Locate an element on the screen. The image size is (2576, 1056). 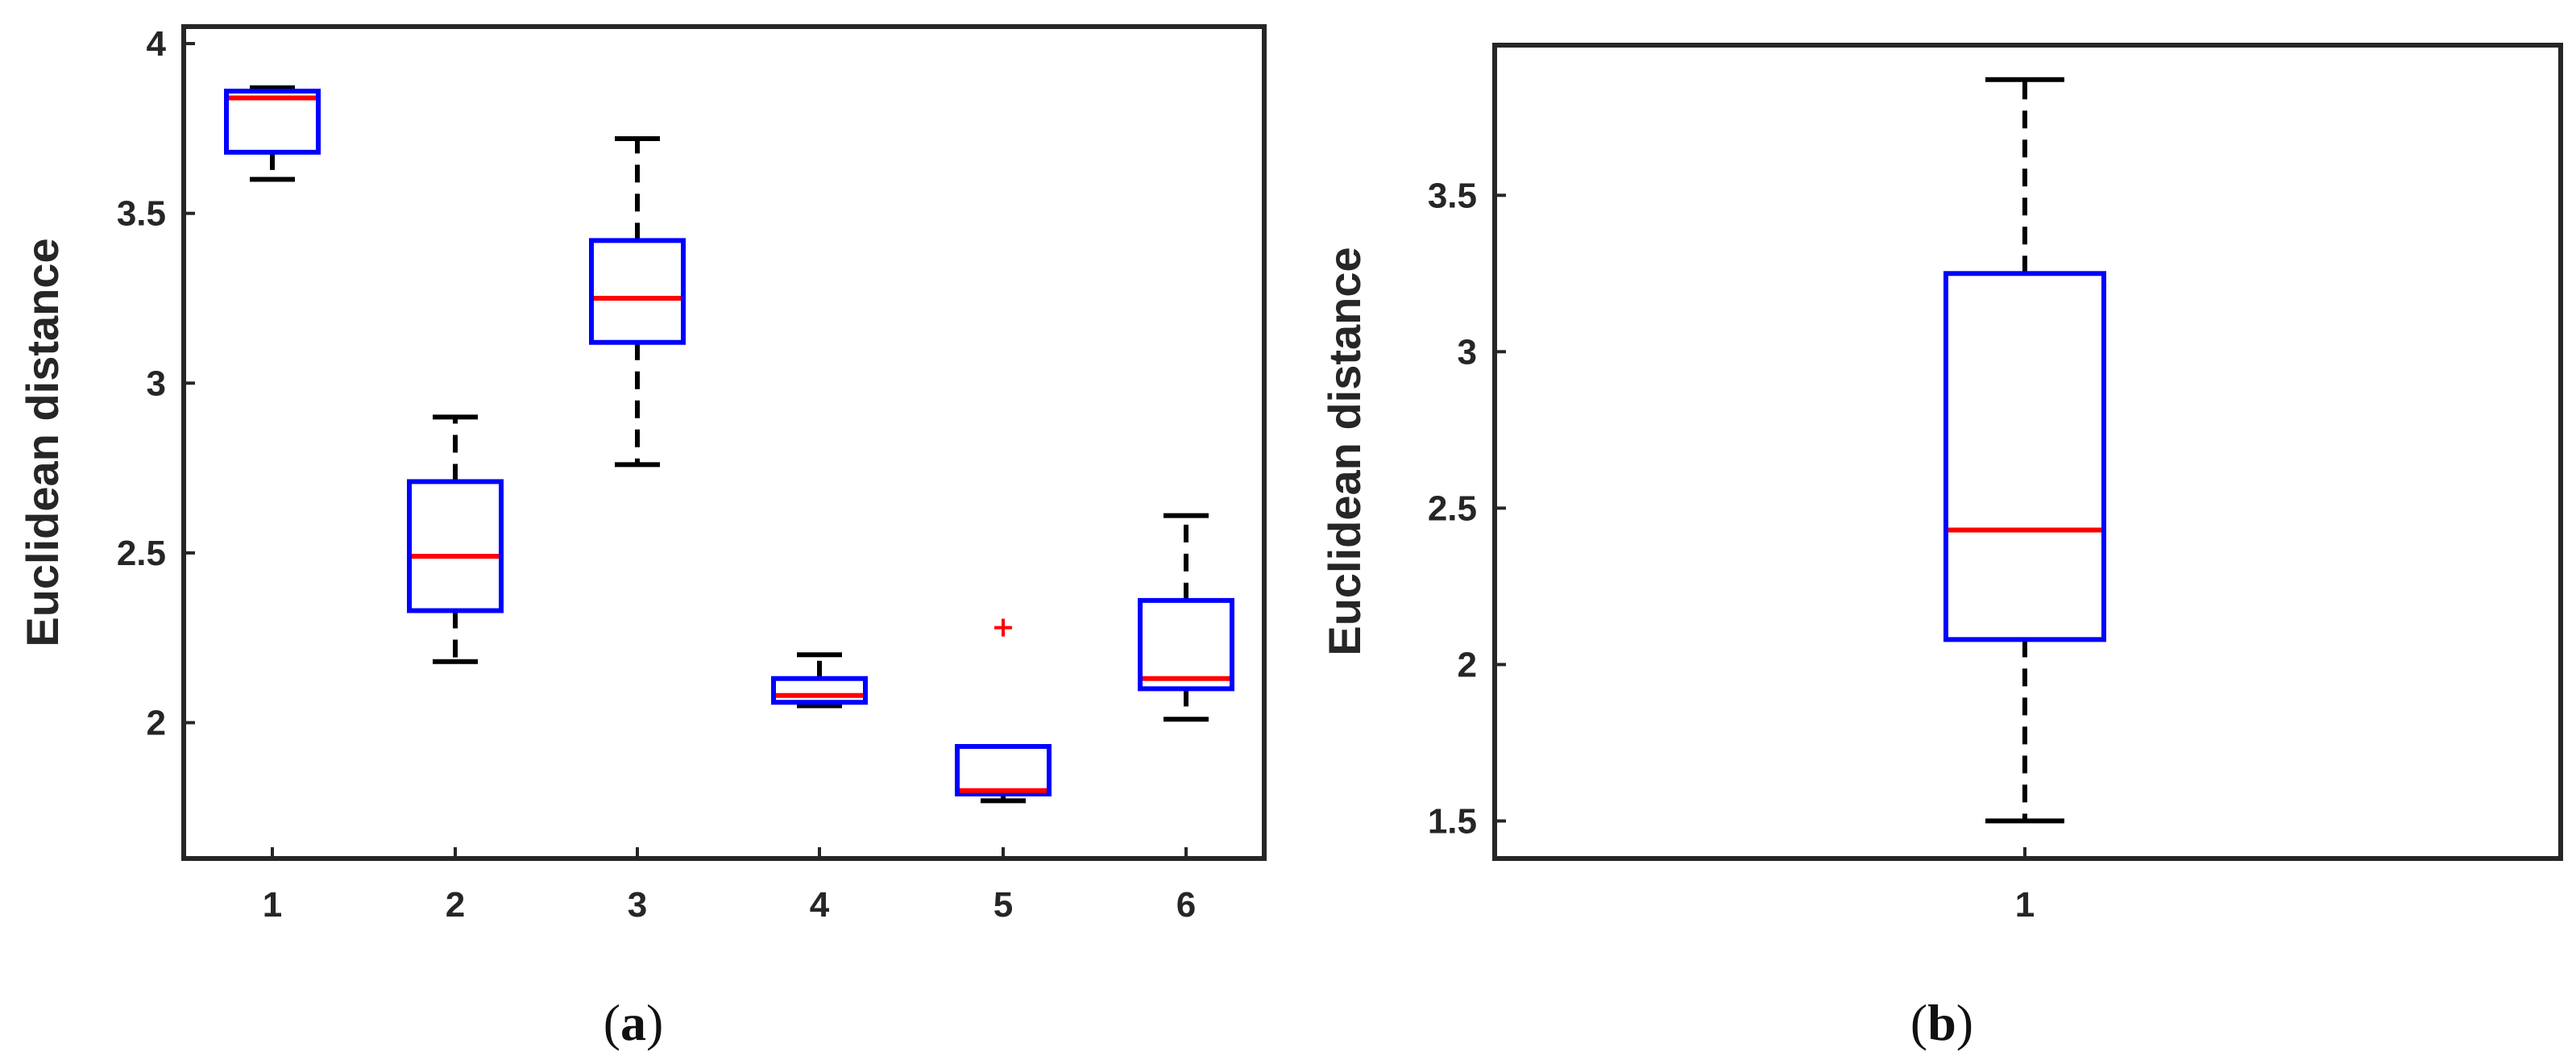
x-tick-label: 4 is located at coordinates (820, 905).